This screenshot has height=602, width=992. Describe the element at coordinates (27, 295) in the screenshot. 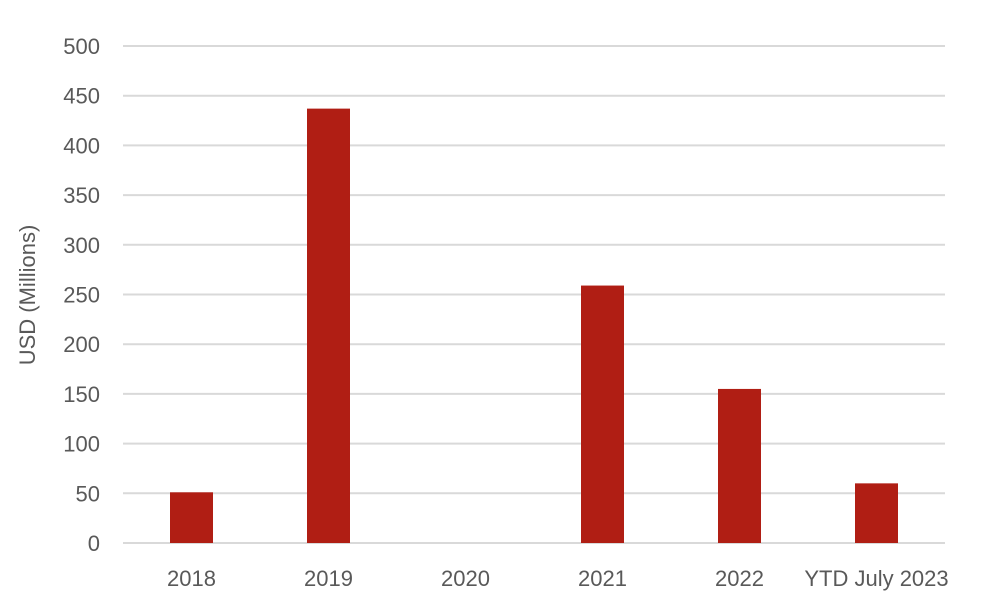

I see `y-axis-title: USD (Millions)` at that location.